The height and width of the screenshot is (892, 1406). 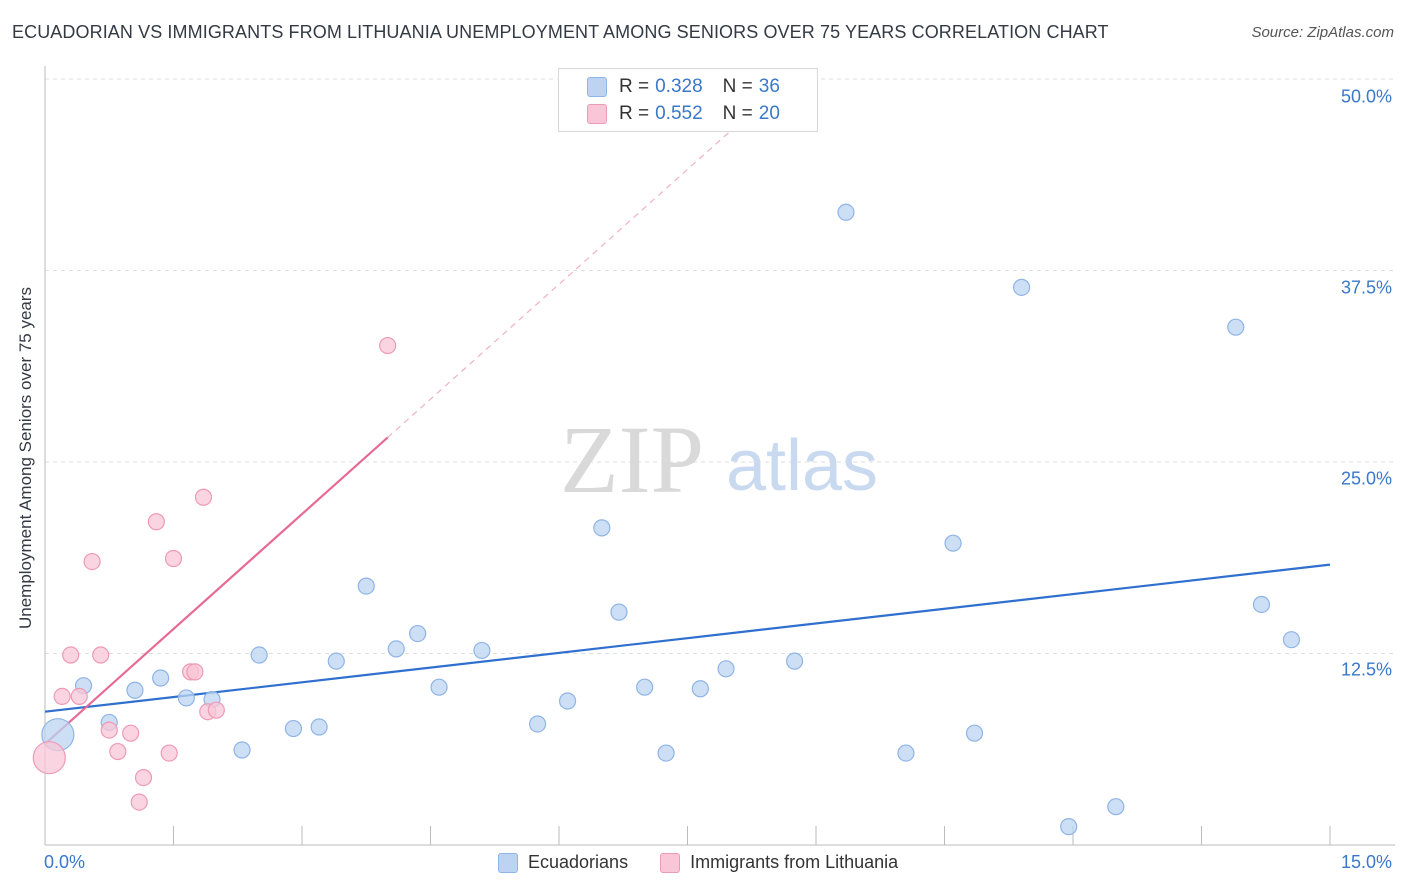 What do you see at coordinates (632, 459) in the screenshot?
I see `watermark-zip: ZIP` at bounding box center [632, 459].